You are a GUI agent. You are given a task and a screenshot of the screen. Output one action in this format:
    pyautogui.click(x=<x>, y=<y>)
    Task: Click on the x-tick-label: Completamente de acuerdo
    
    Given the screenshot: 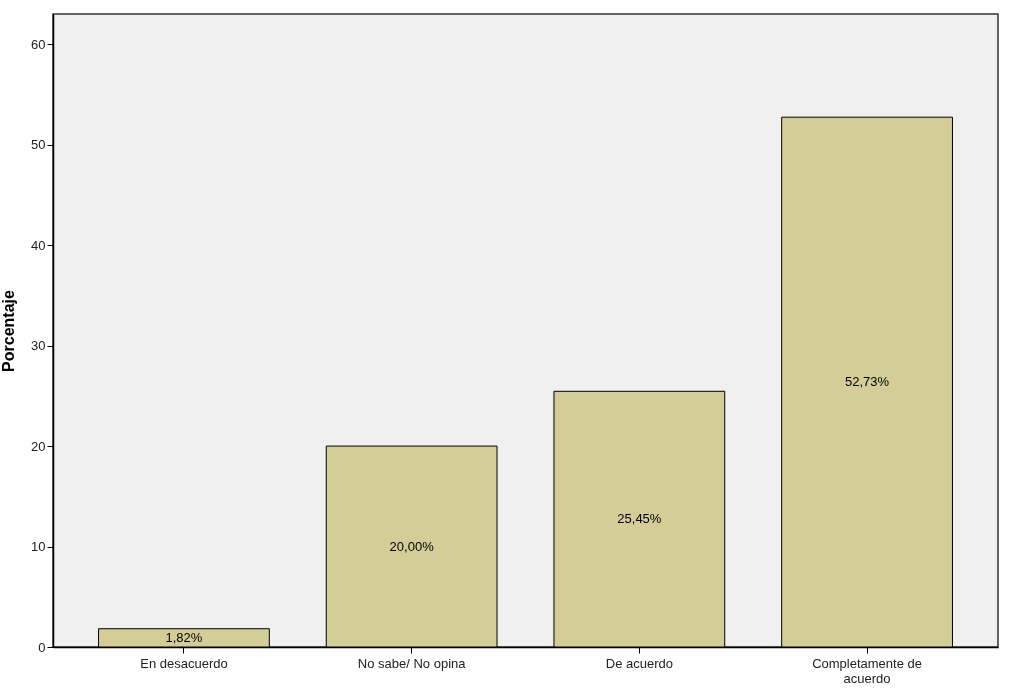 What is the action you would take?
    pyautogui.click(x=867, y=670)
    